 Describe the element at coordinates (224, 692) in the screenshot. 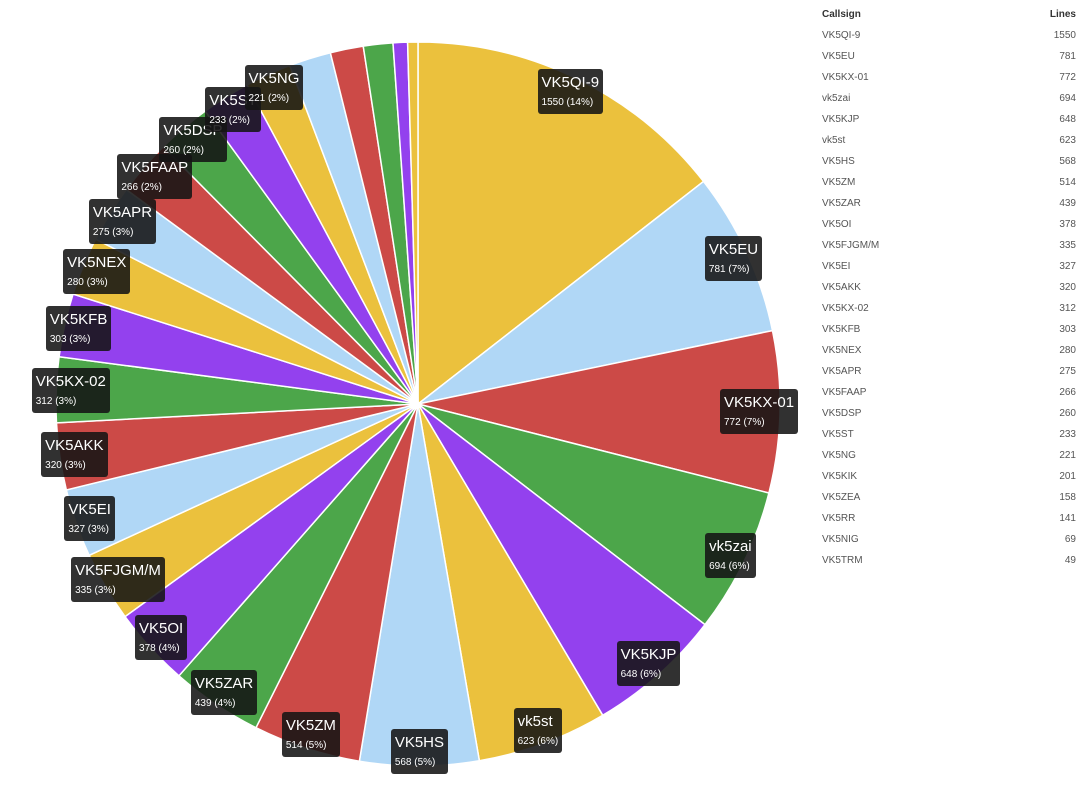

I see `slice-label: VK5ZAR 439 (4%)` at that location.